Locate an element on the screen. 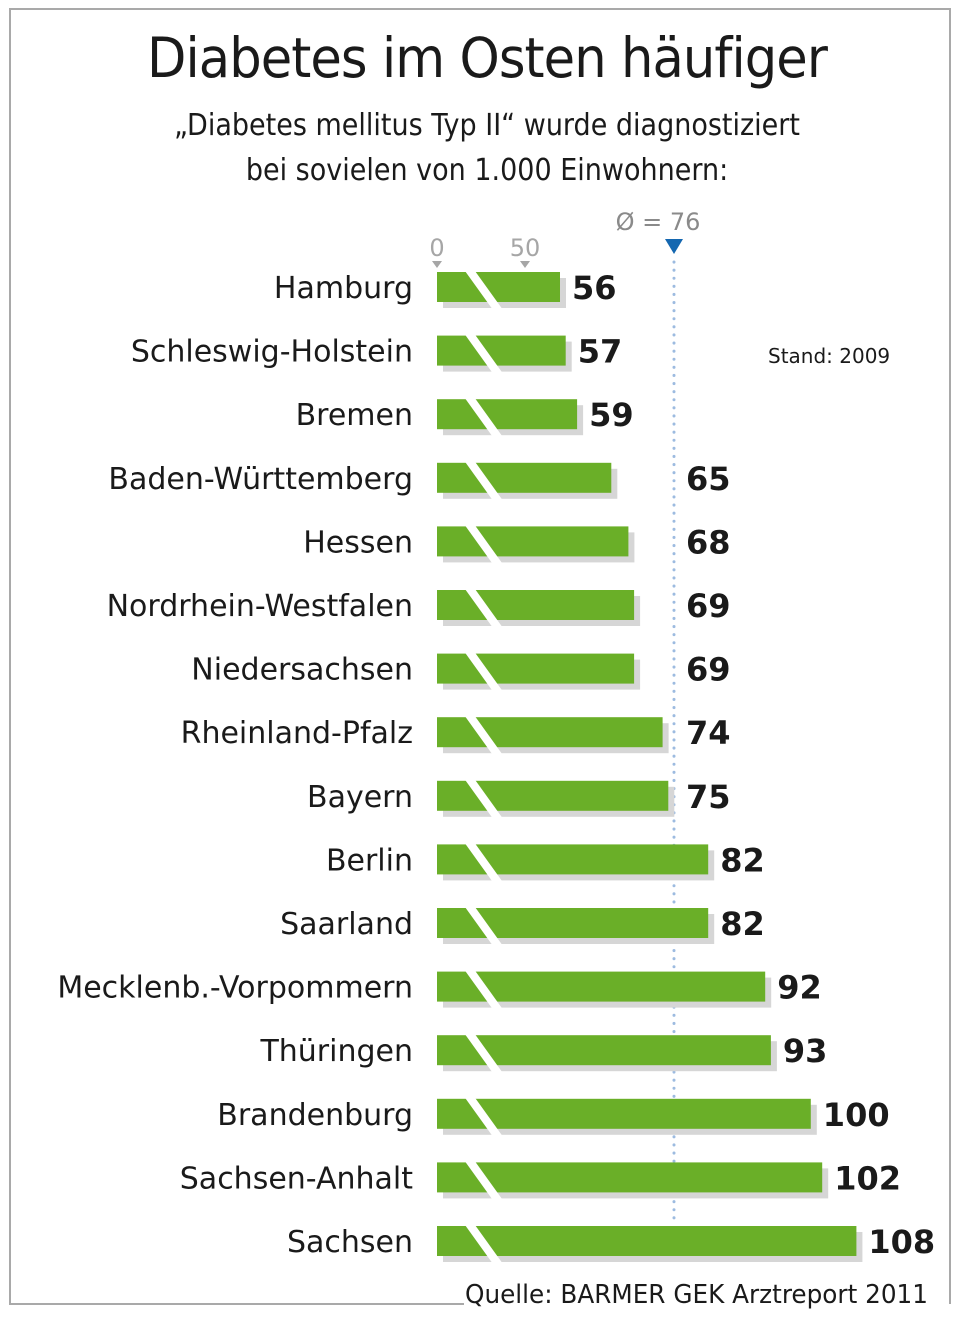  value-label: 75 is located at coordinates (708, 797).